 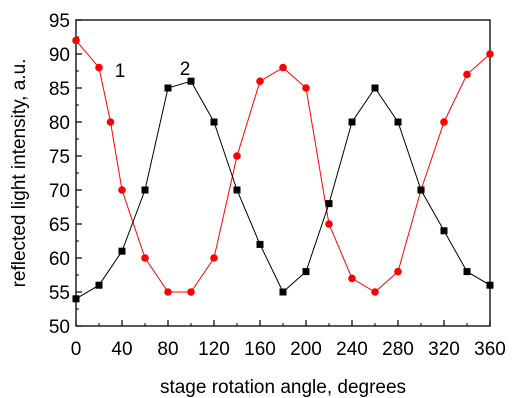 I want to click on x-tick-label: 160, so click(x=260, y=349).